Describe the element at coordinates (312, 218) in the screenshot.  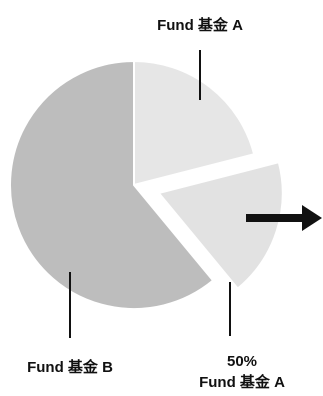
I see `arrow-head` at that location.